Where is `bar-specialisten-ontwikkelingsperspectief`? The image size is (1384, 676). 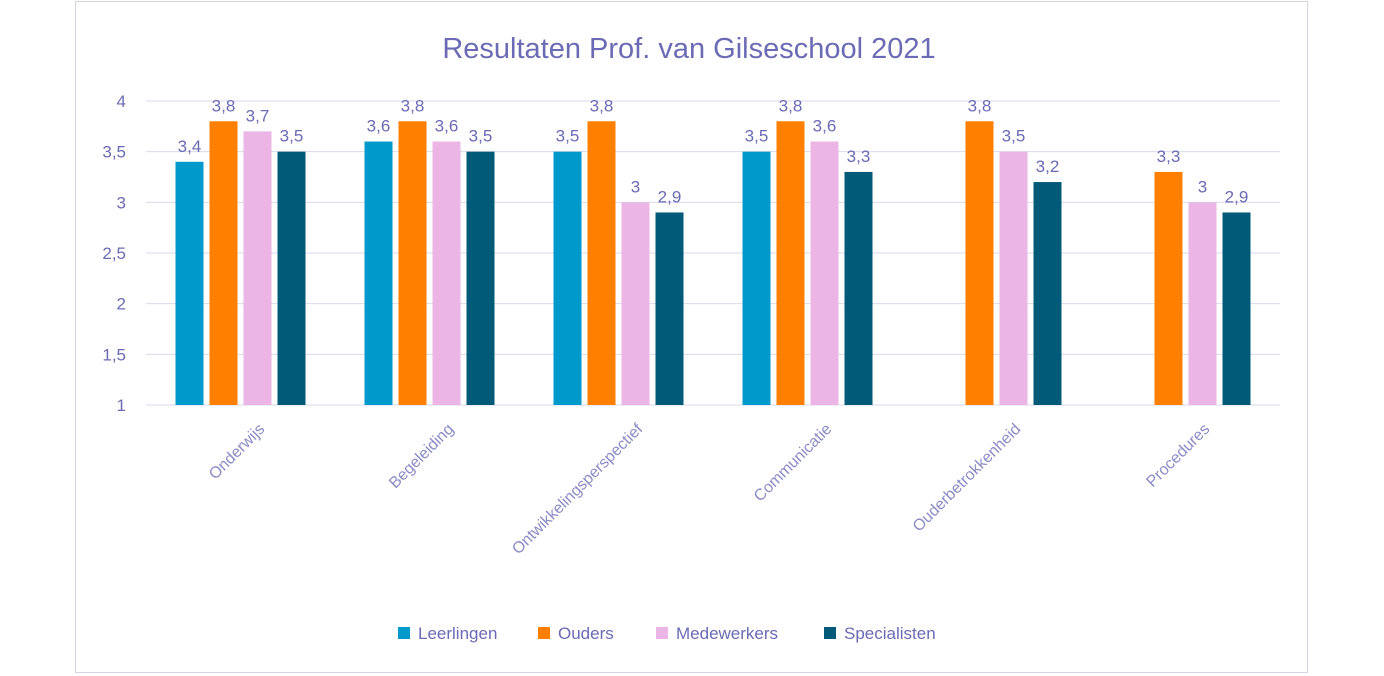 bar-specialisten-ontwikkelingsperspectief is located at coordinates (669, 308).